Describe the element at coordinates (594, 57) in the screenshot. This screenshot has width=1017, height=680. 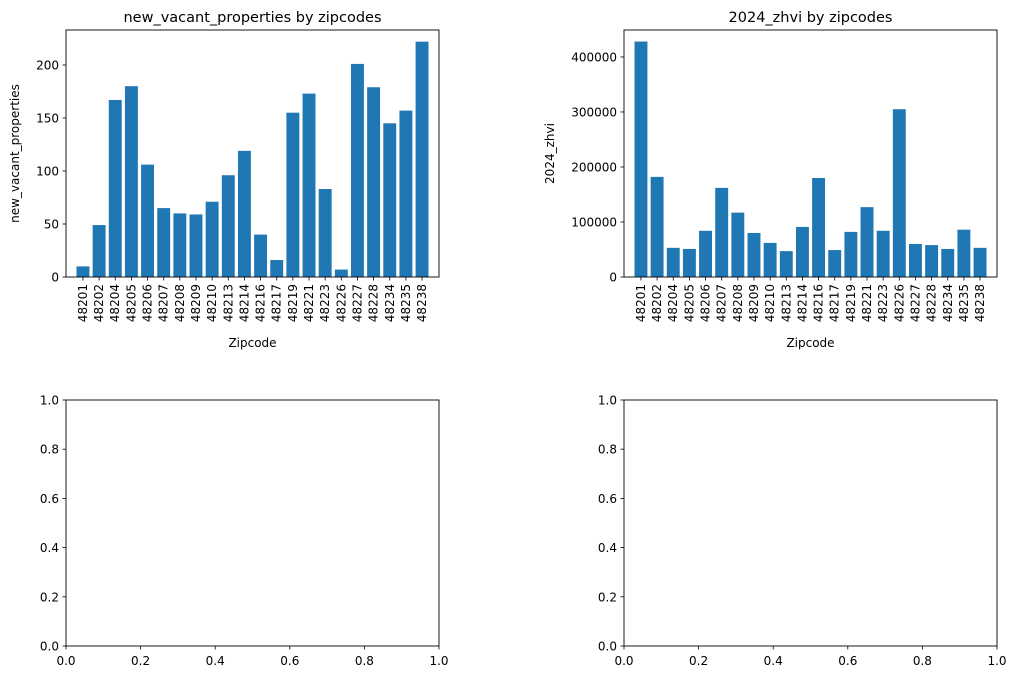
I see `y-tick-label: 400000` at that location.